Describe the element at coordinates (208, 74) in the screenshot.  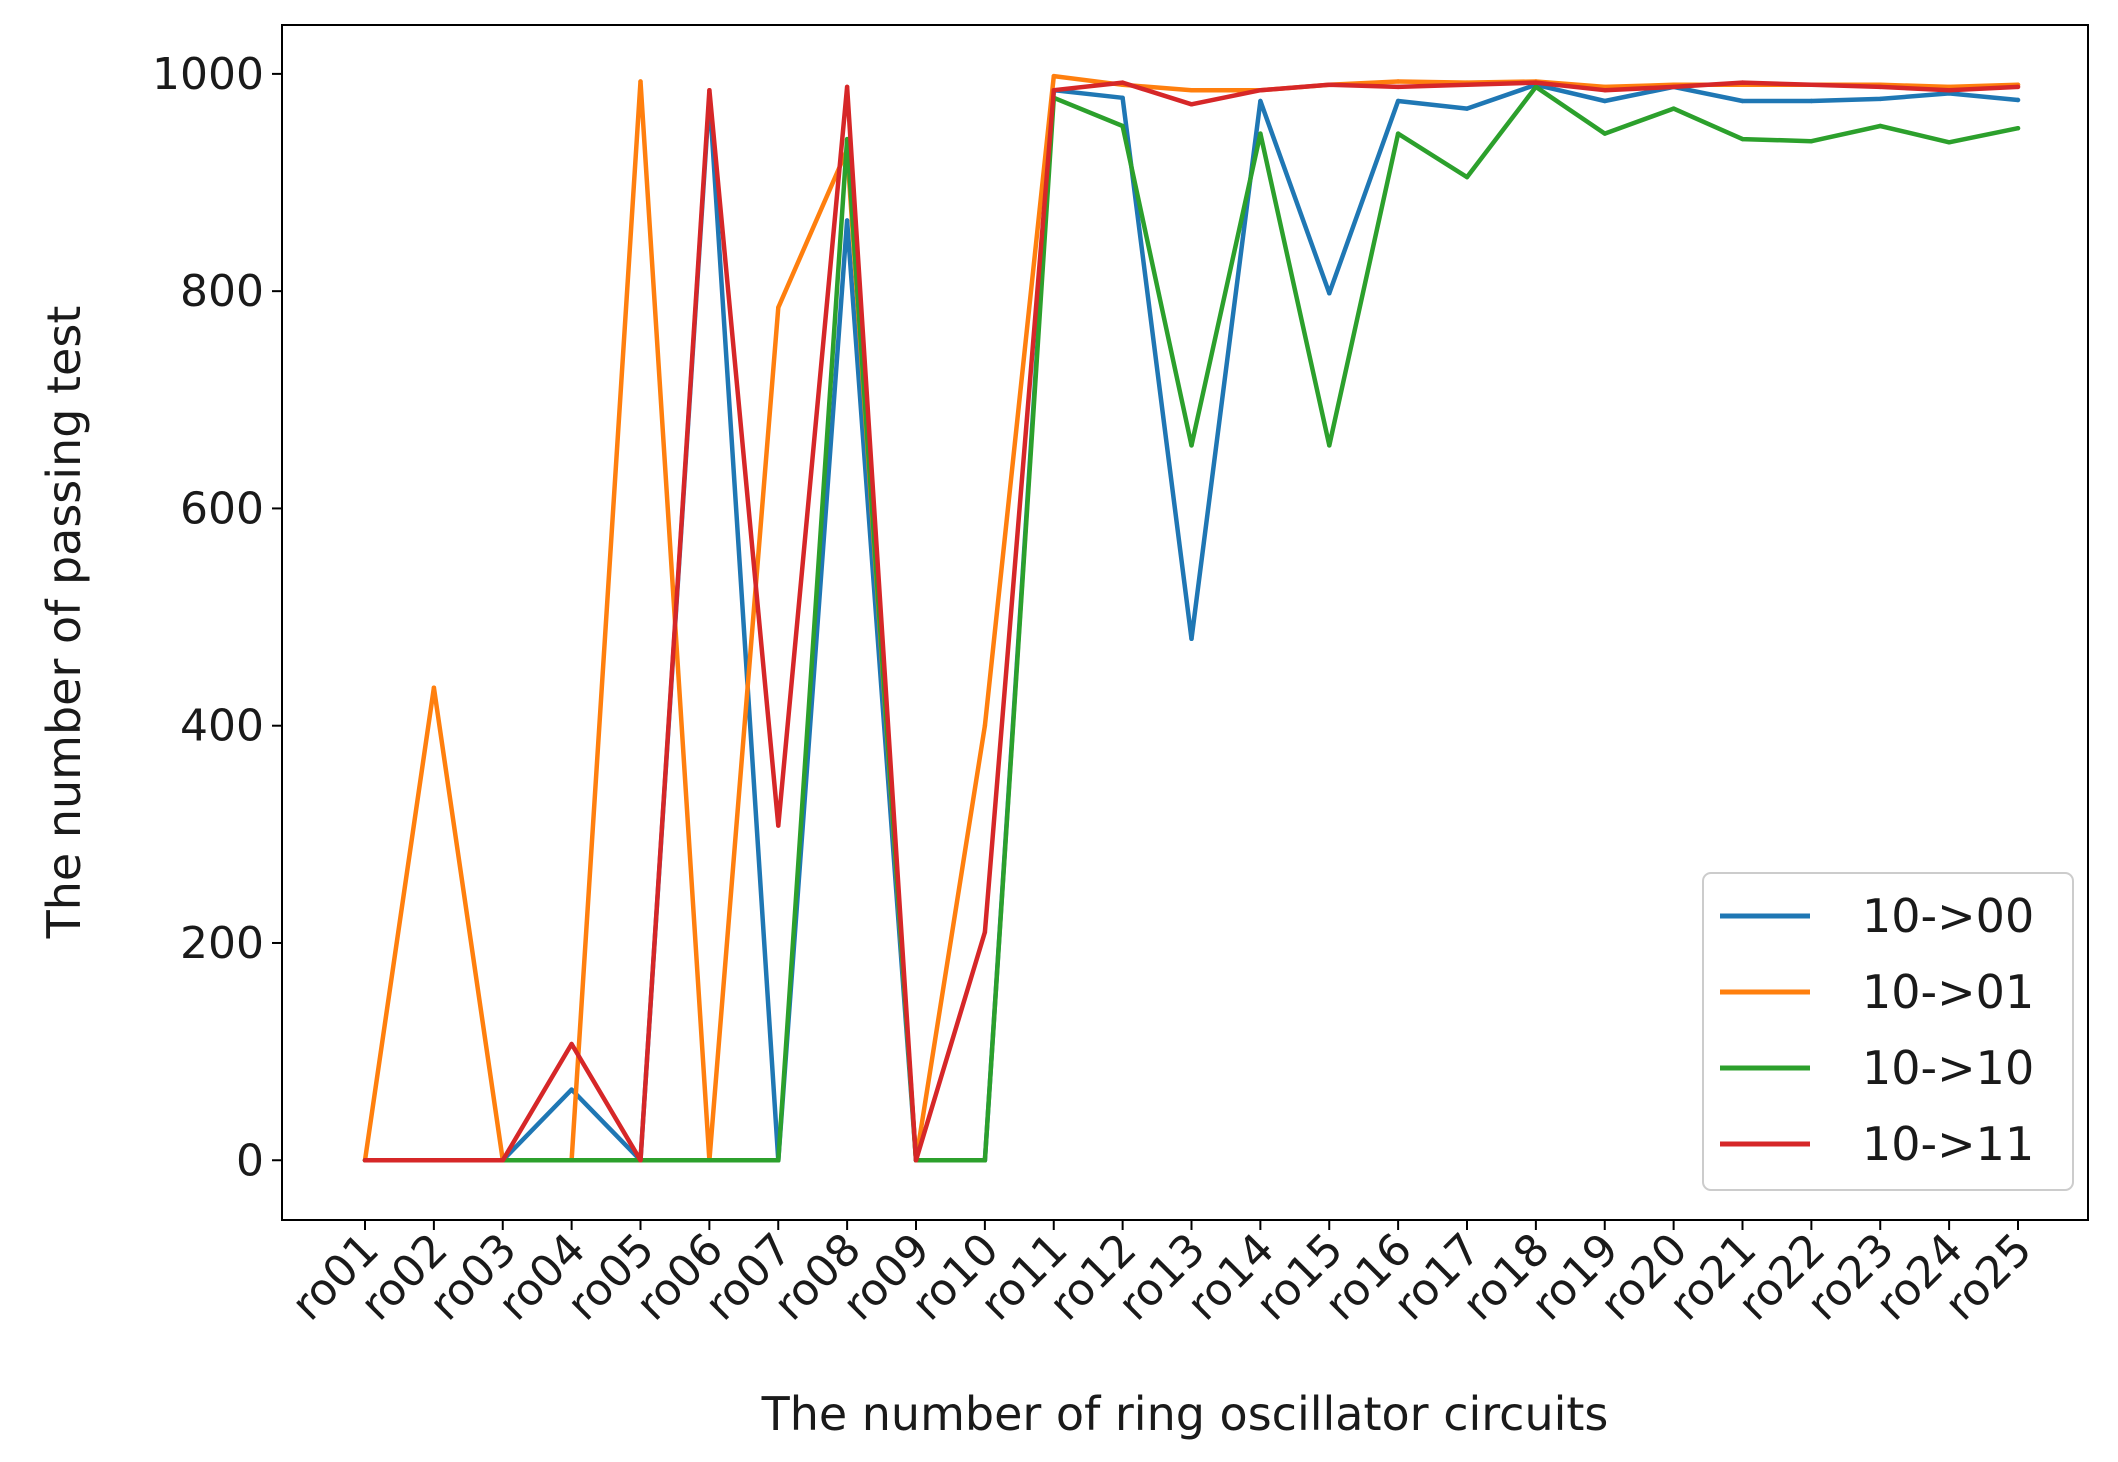
I see `y-tick-label: 1000` at that location.